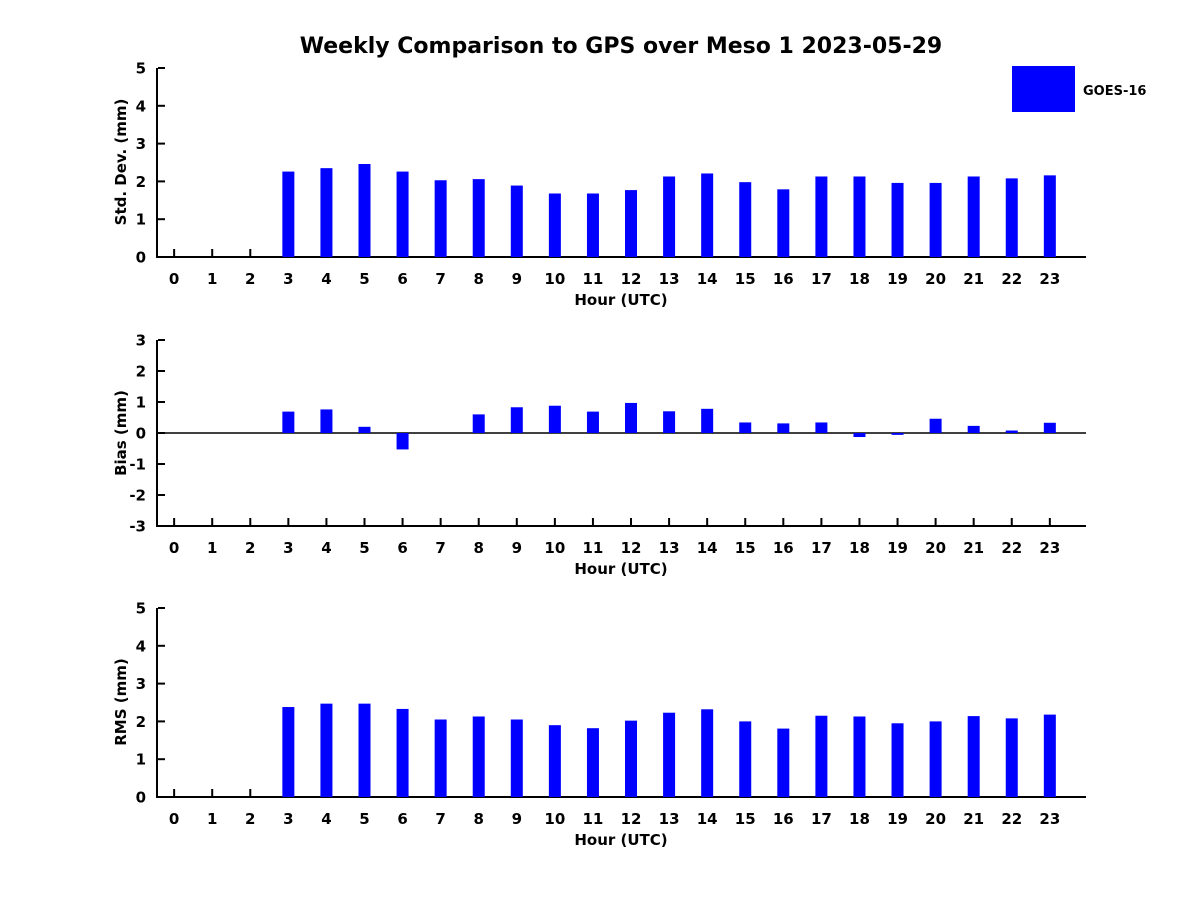 This screenshot has width=1200, height=900. Describe the element at coordinates (141, 69) in the screenshot. I see `y-tick-label: 5` at that location.